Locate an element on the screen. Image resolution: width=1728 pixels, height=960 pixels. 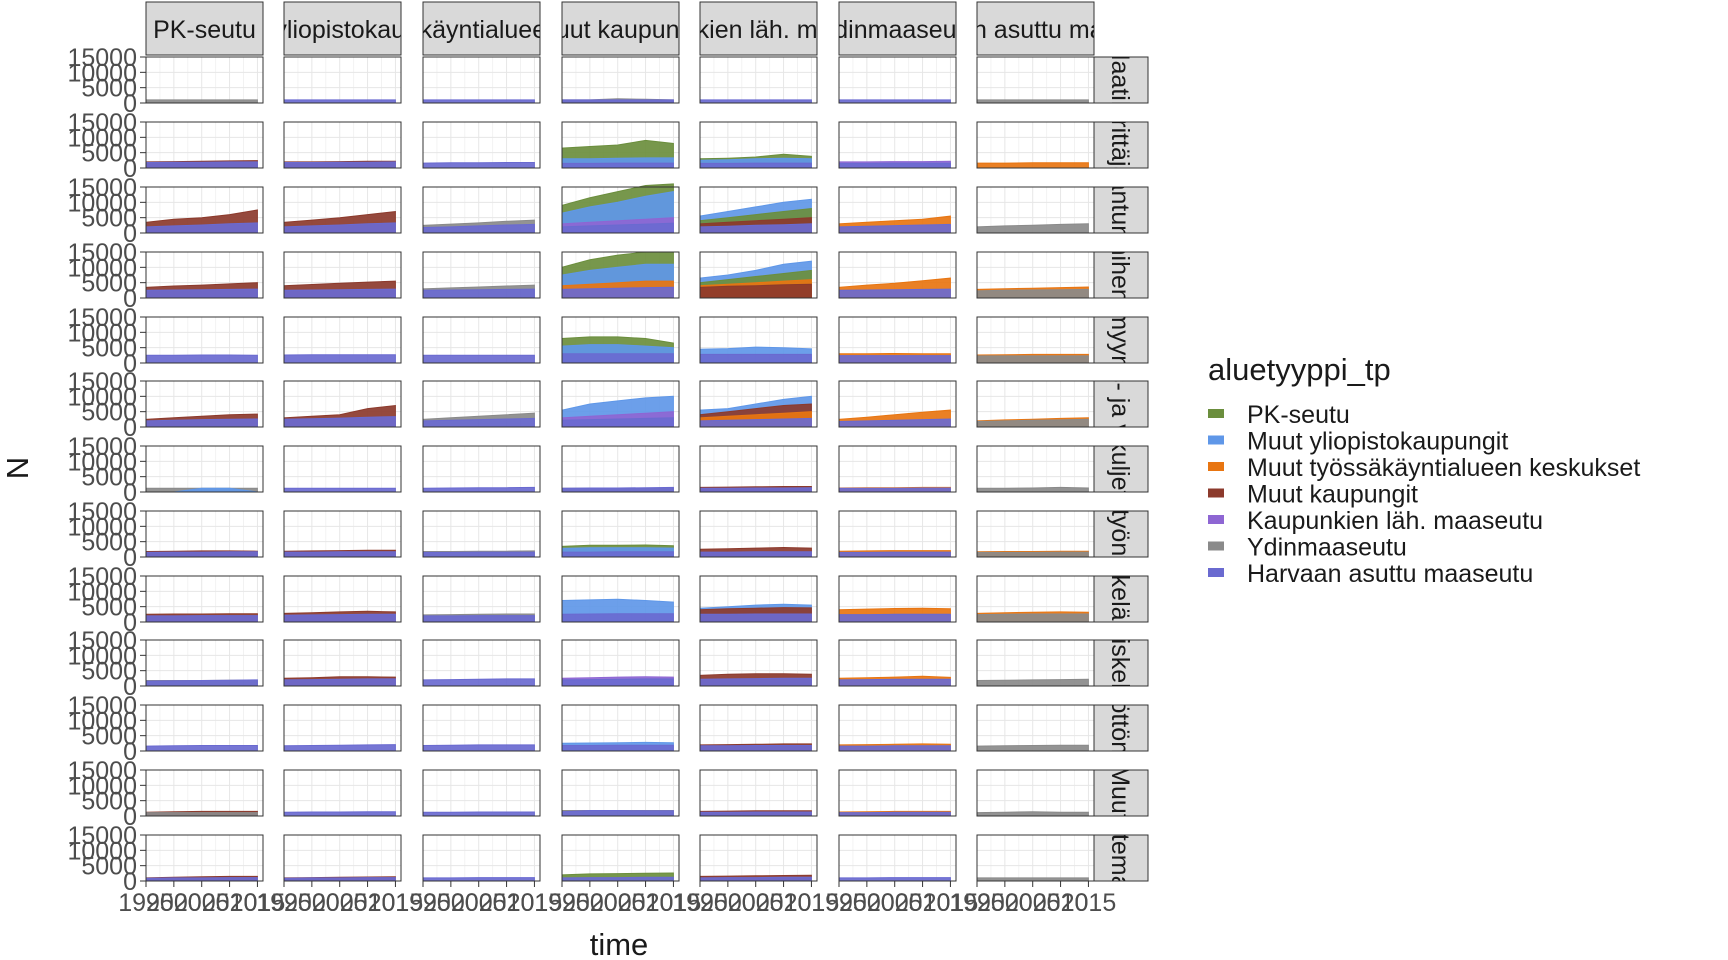
x-tick-label: 1995 is located at coordinates (284, 903).